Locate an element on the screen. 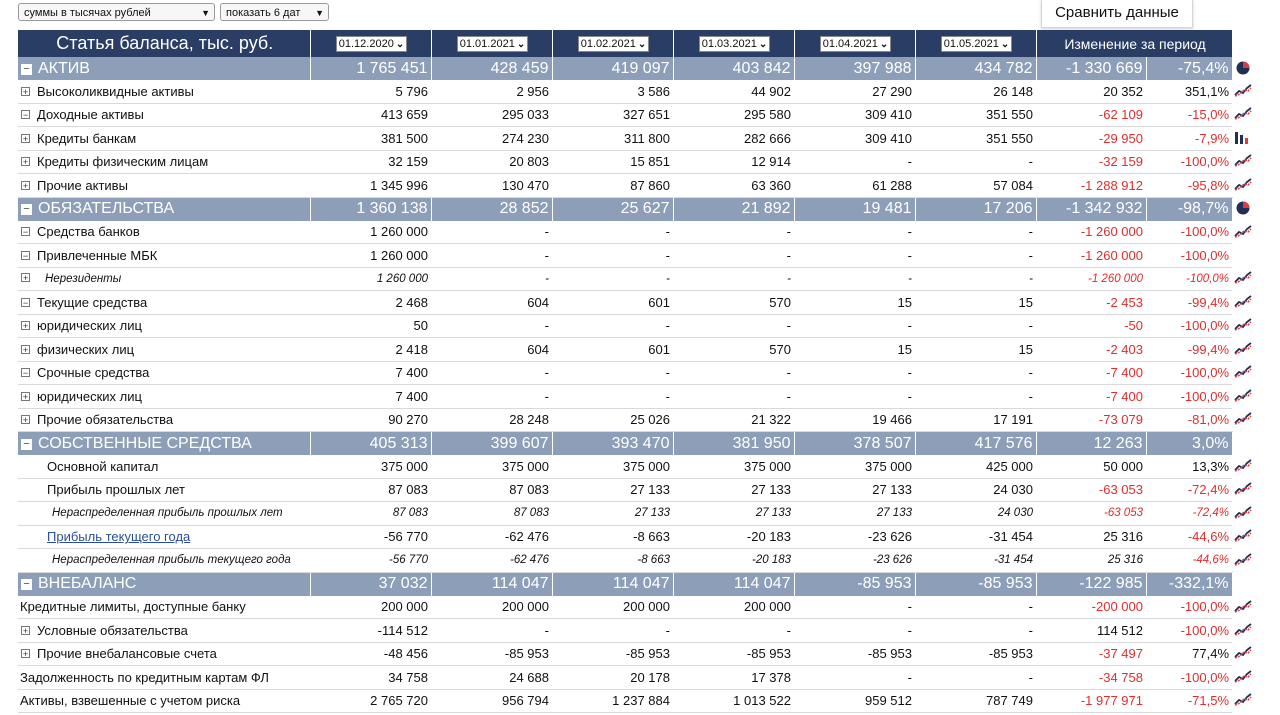 The width and height of the screenshot is (1280, 715). date-select: 01.12.2020 ⌄ is located at coordinates (371, 44).